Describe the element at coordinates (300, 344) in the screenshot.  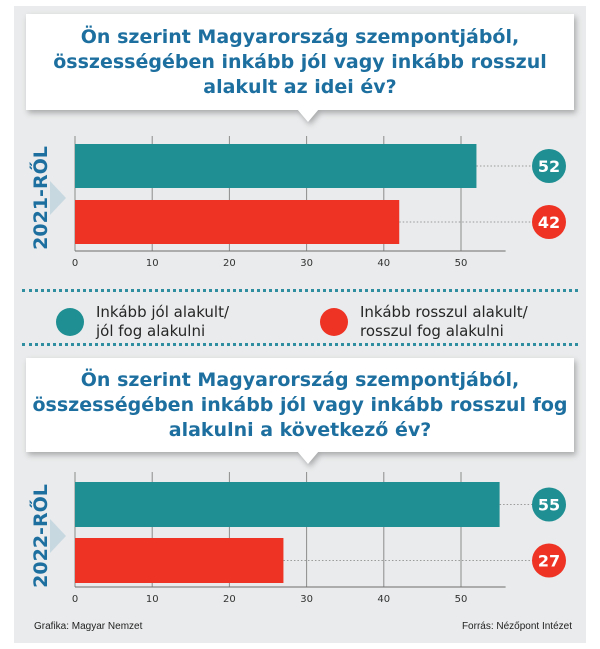
I see `divider-bottom` at that location.